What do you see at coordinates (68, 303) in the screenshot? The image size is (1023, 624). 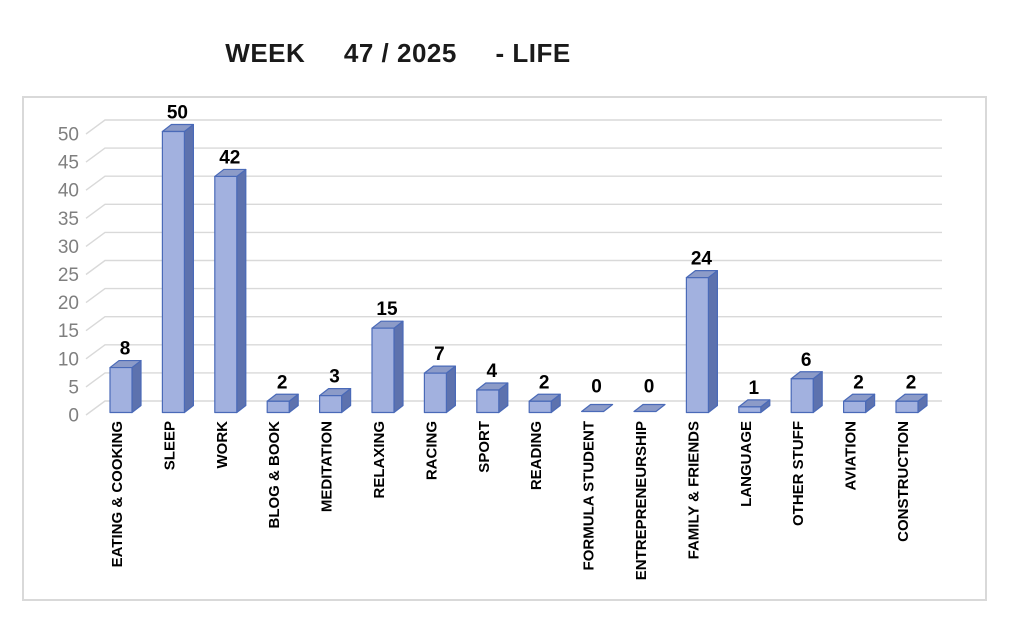 I see `y-axis-tick-label: 20` at bounding box center [68, 303].